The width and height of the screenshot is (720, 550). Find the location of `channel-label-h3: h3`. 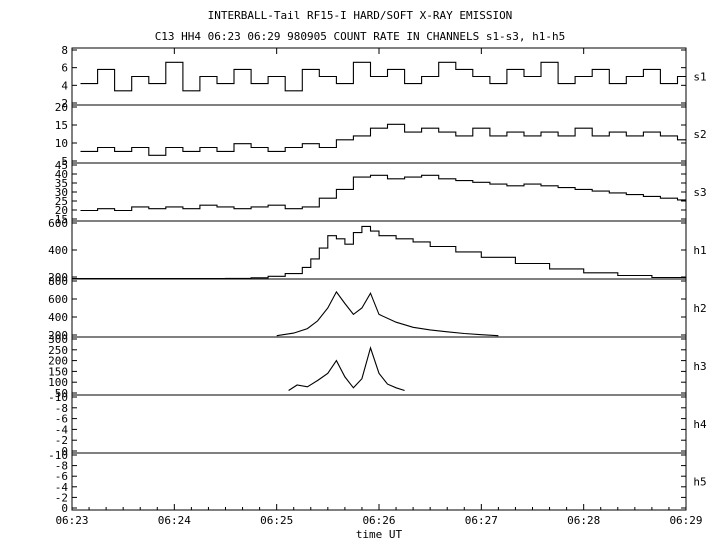

channel-label-h3: h3 is located at coordinates (699, 366).